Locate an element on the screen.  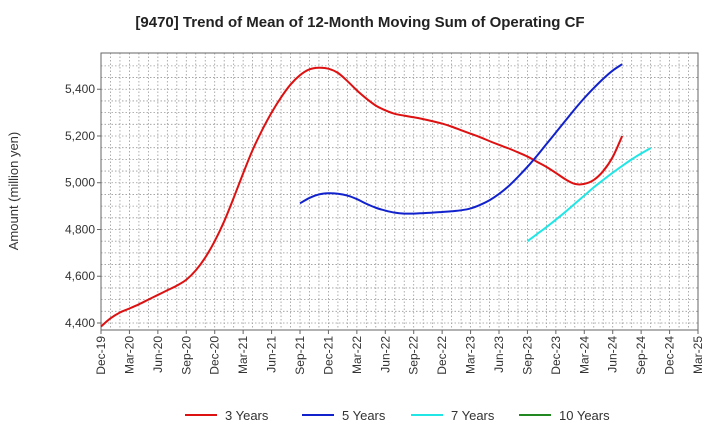
y-tick-label: 5,000 is located at coordinates (80, 183).